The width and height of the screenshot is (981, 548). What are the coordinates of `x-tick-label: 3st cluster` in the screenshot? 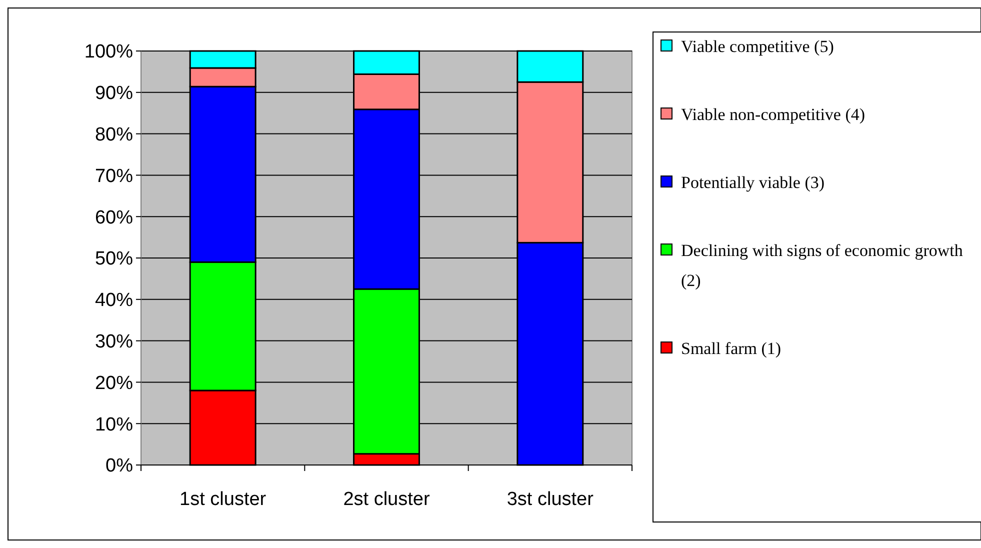 It's located at (550, 499).